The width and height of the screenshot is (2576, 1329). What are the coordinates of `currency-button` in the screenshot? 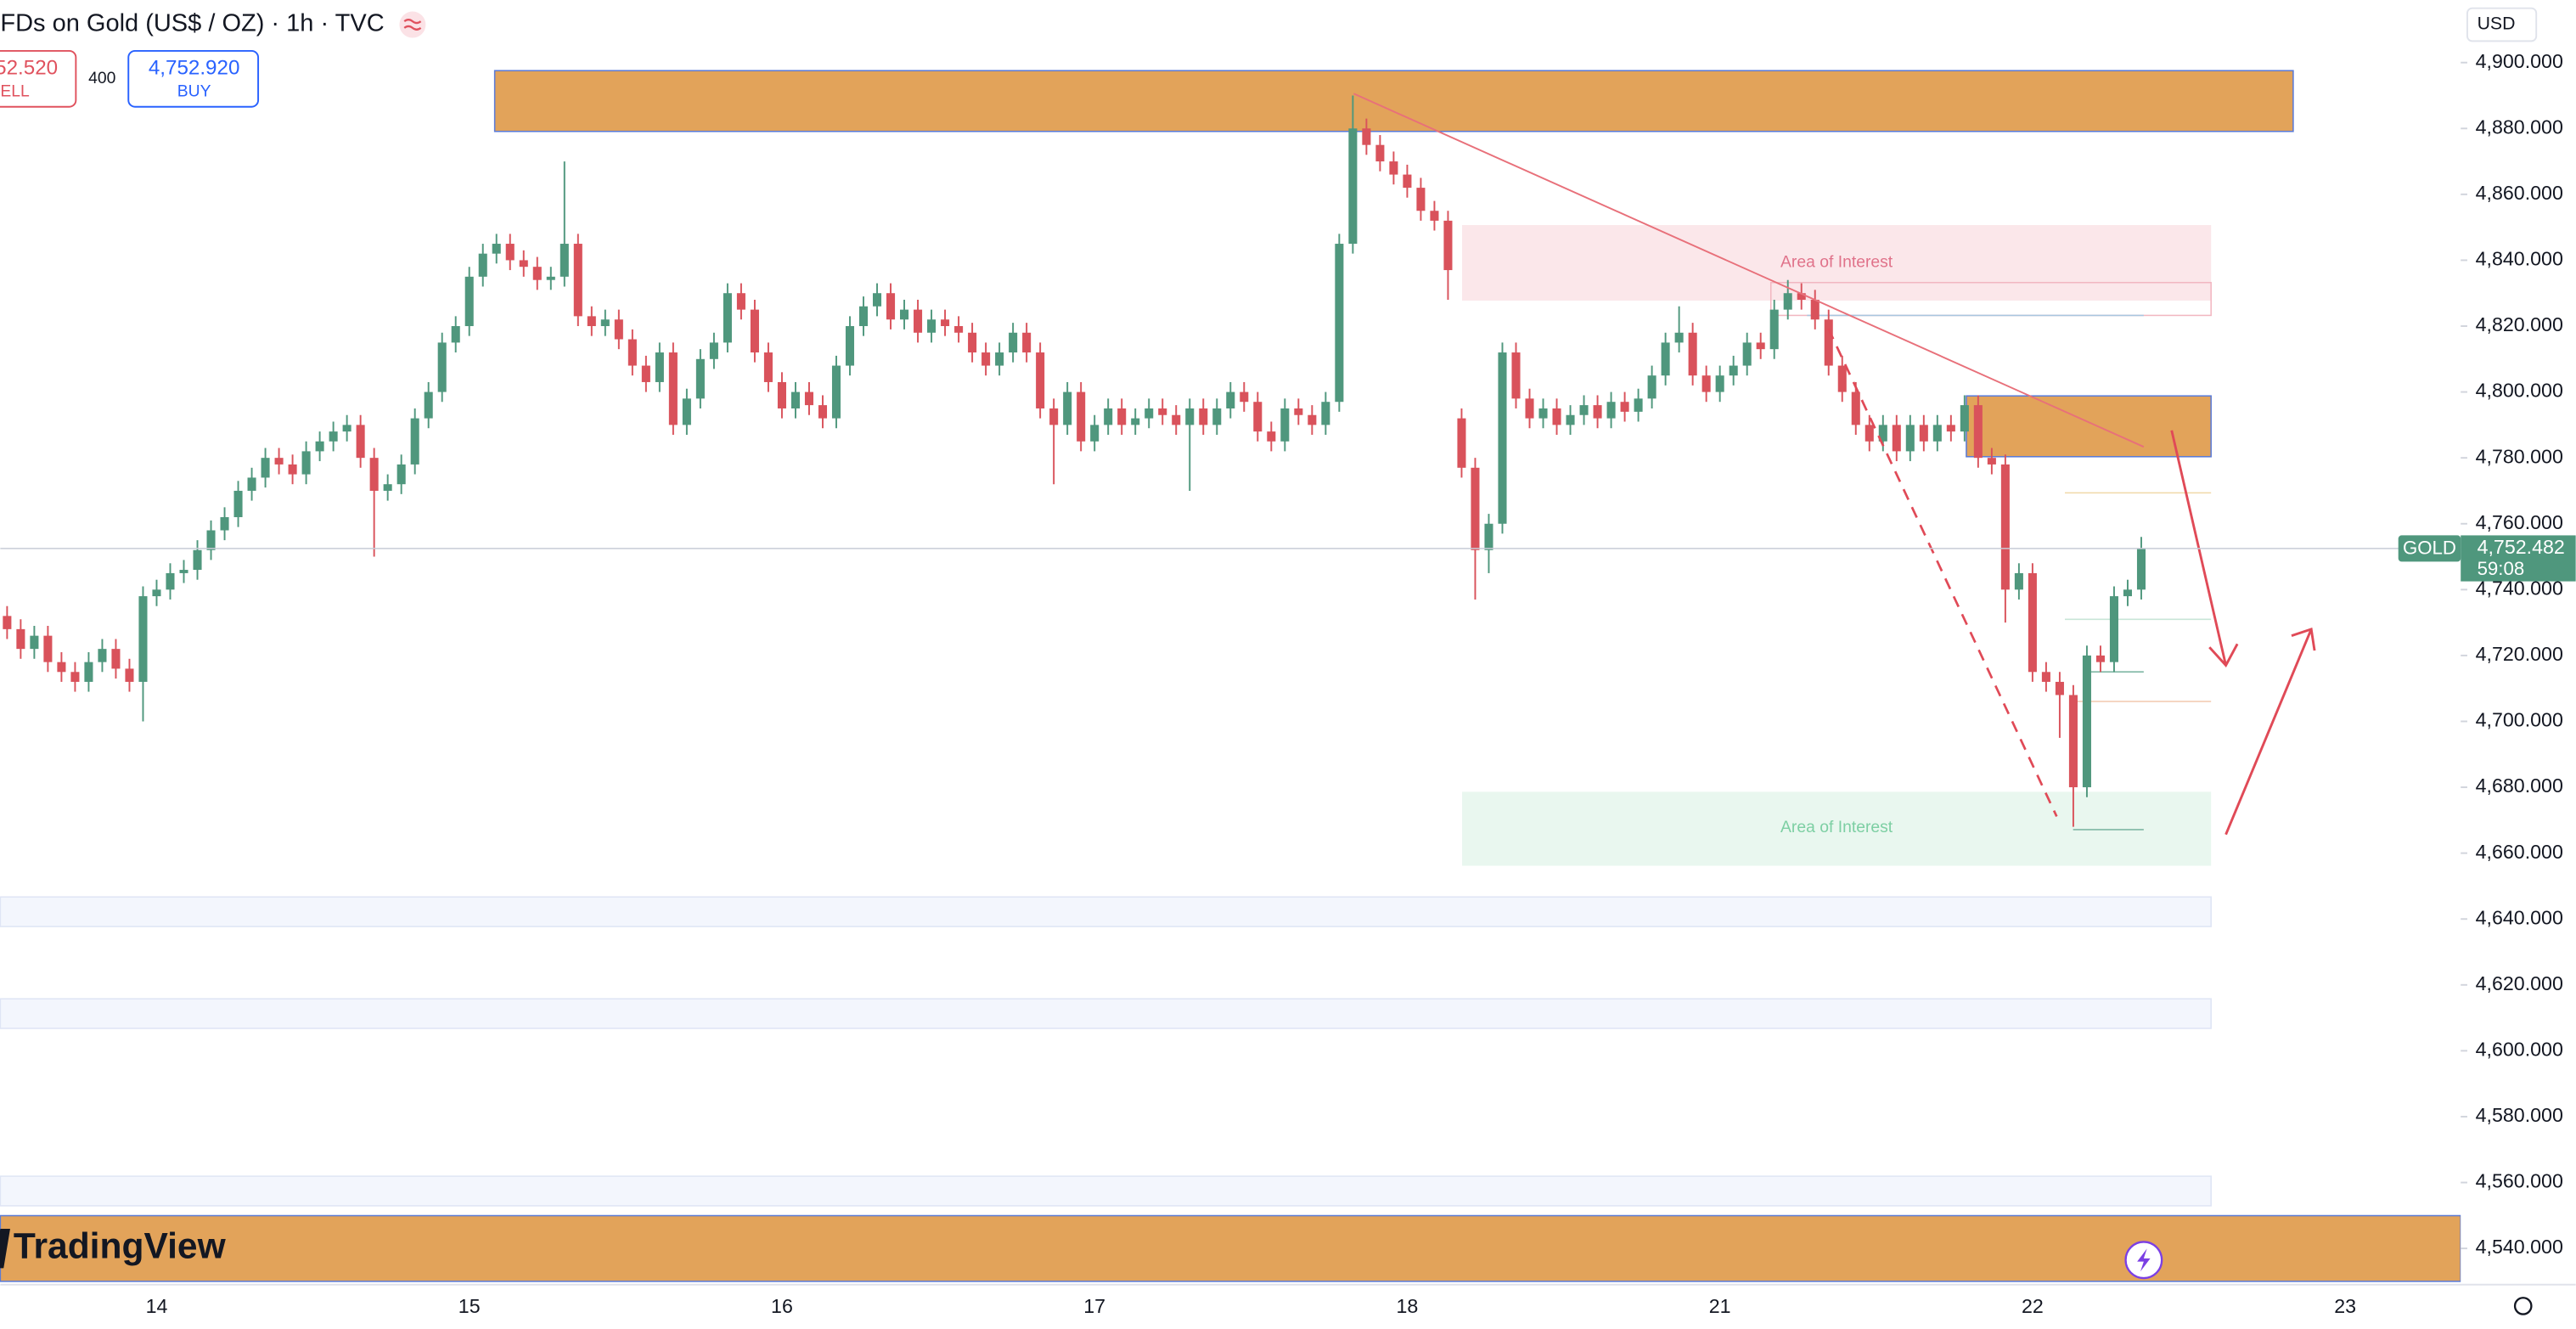 It's located at (2502, 24).